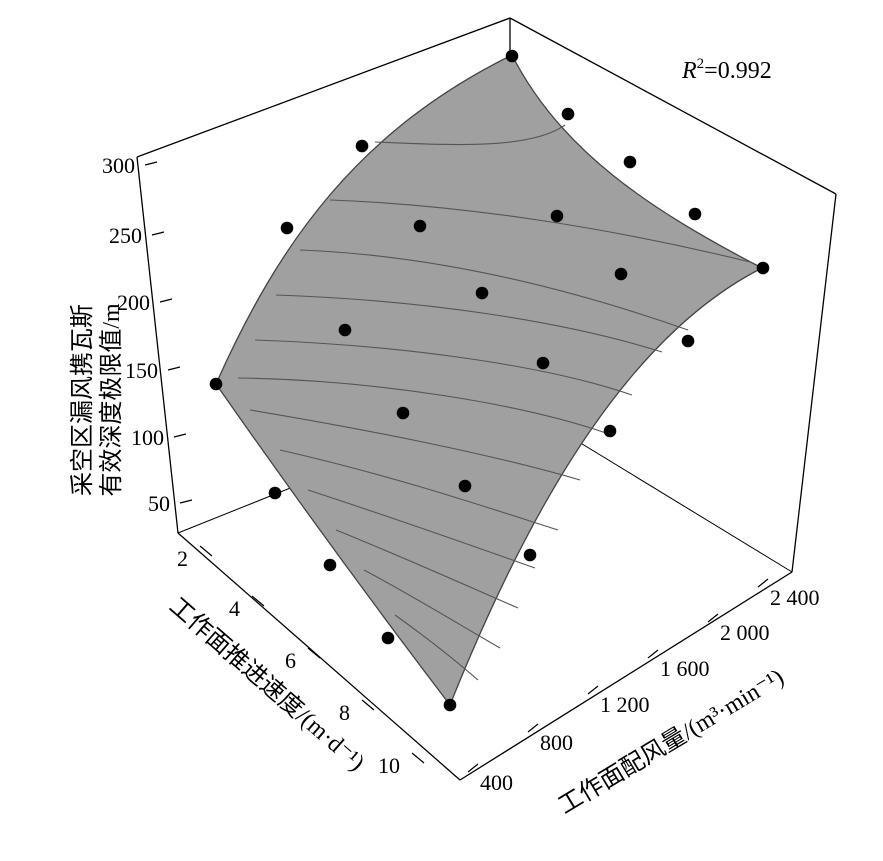 Image resolution: width=883 pixels, height=861 pixels. What do you see at coordinates (147, 437) in the screenshot?
I see `z-tick-label-4: 100` at bounding box center [147, 437].